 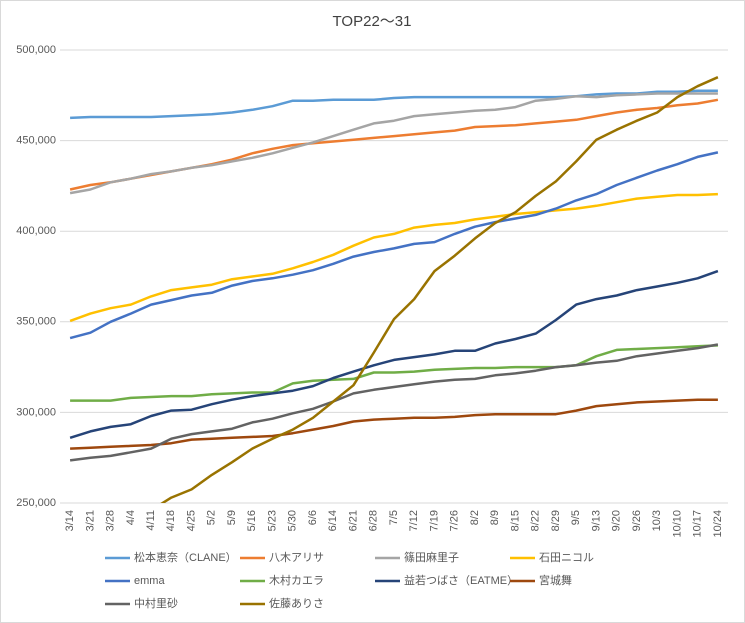 What do you see at coordinates (576, 517) in the screenshot?
I see `x-tick-label: 9/5` at bounding box center [576, 517].